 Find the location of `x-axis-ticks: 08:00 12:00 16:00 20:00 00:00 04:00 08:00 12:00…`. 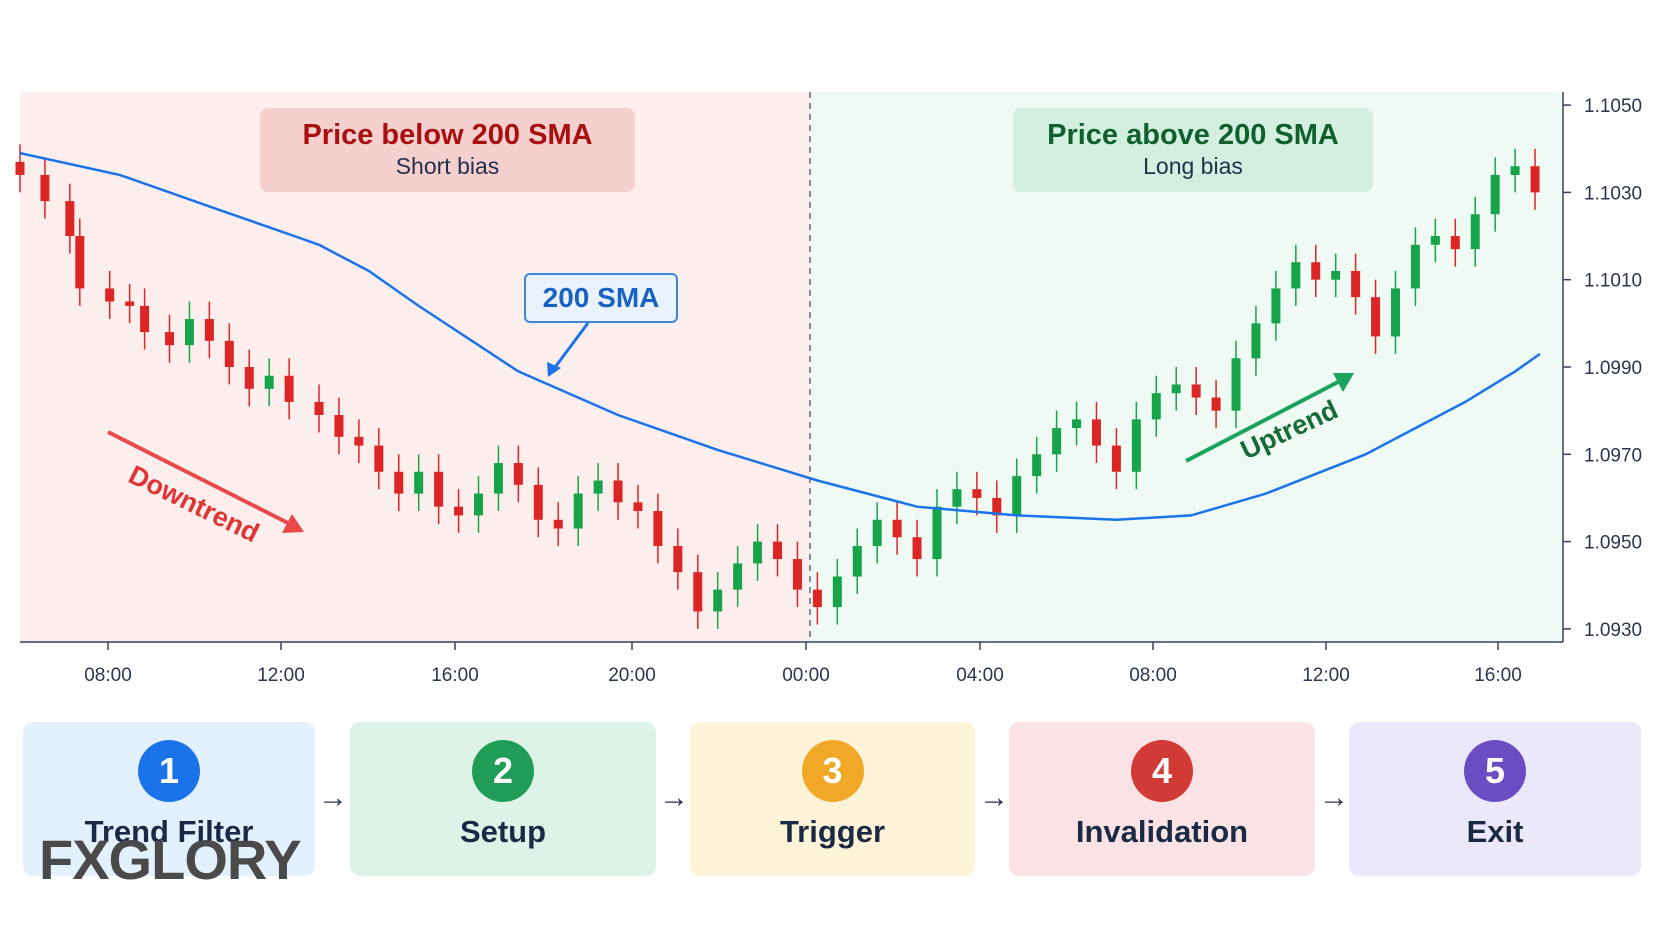

x-axis-ticks: 08:00 12:00 16:00 20:00 00:00 04:00 08:00 12:00… is located at coordinates (803, 664).